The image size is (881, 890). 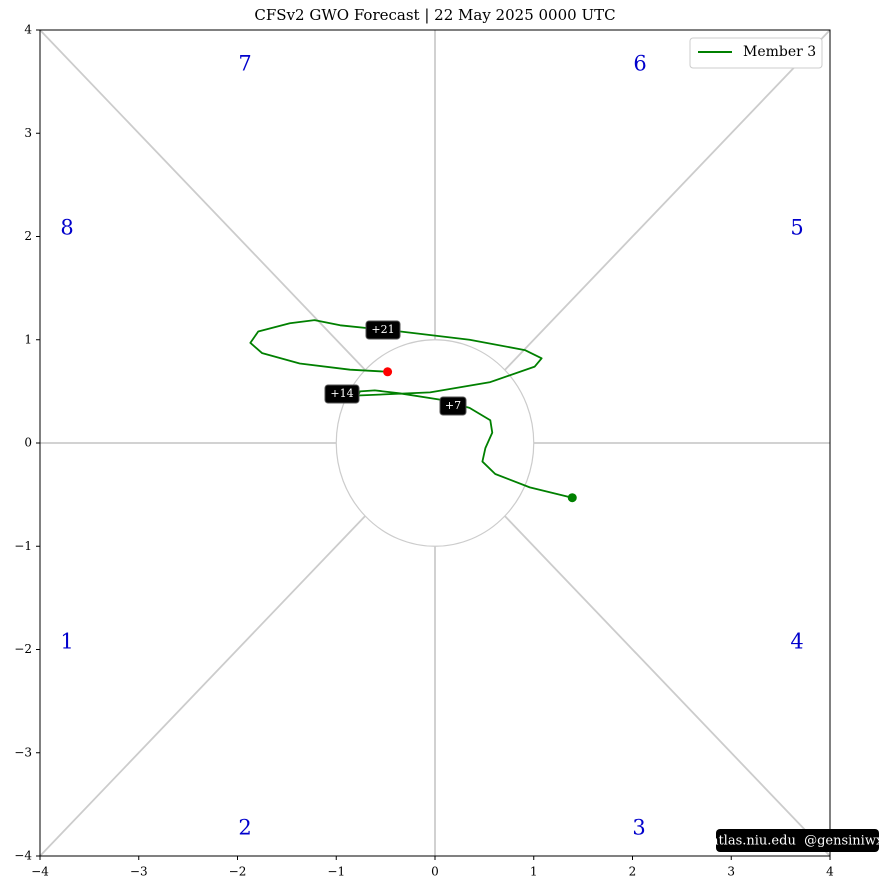 I want to click on phase-label: 6, so click(x=639, y=64).